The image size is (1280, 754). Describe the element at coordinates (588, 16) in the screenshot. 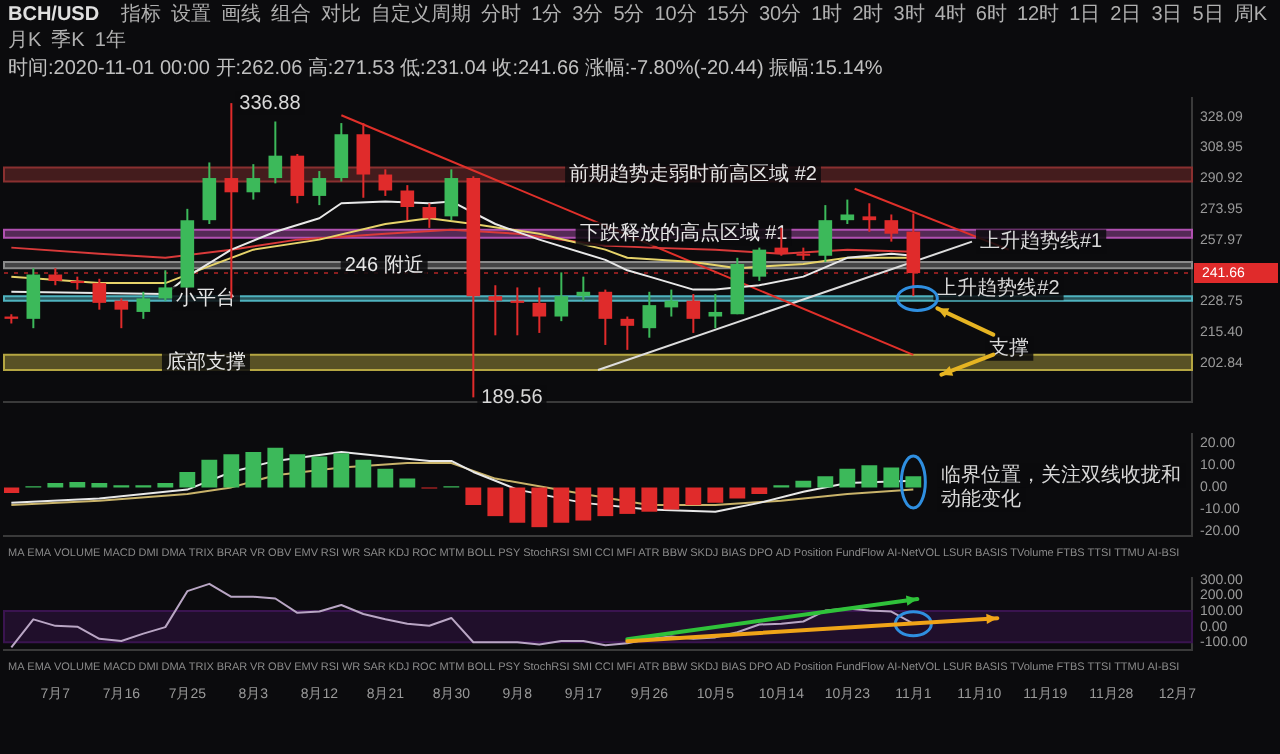

I see `text: 3分` at that location.